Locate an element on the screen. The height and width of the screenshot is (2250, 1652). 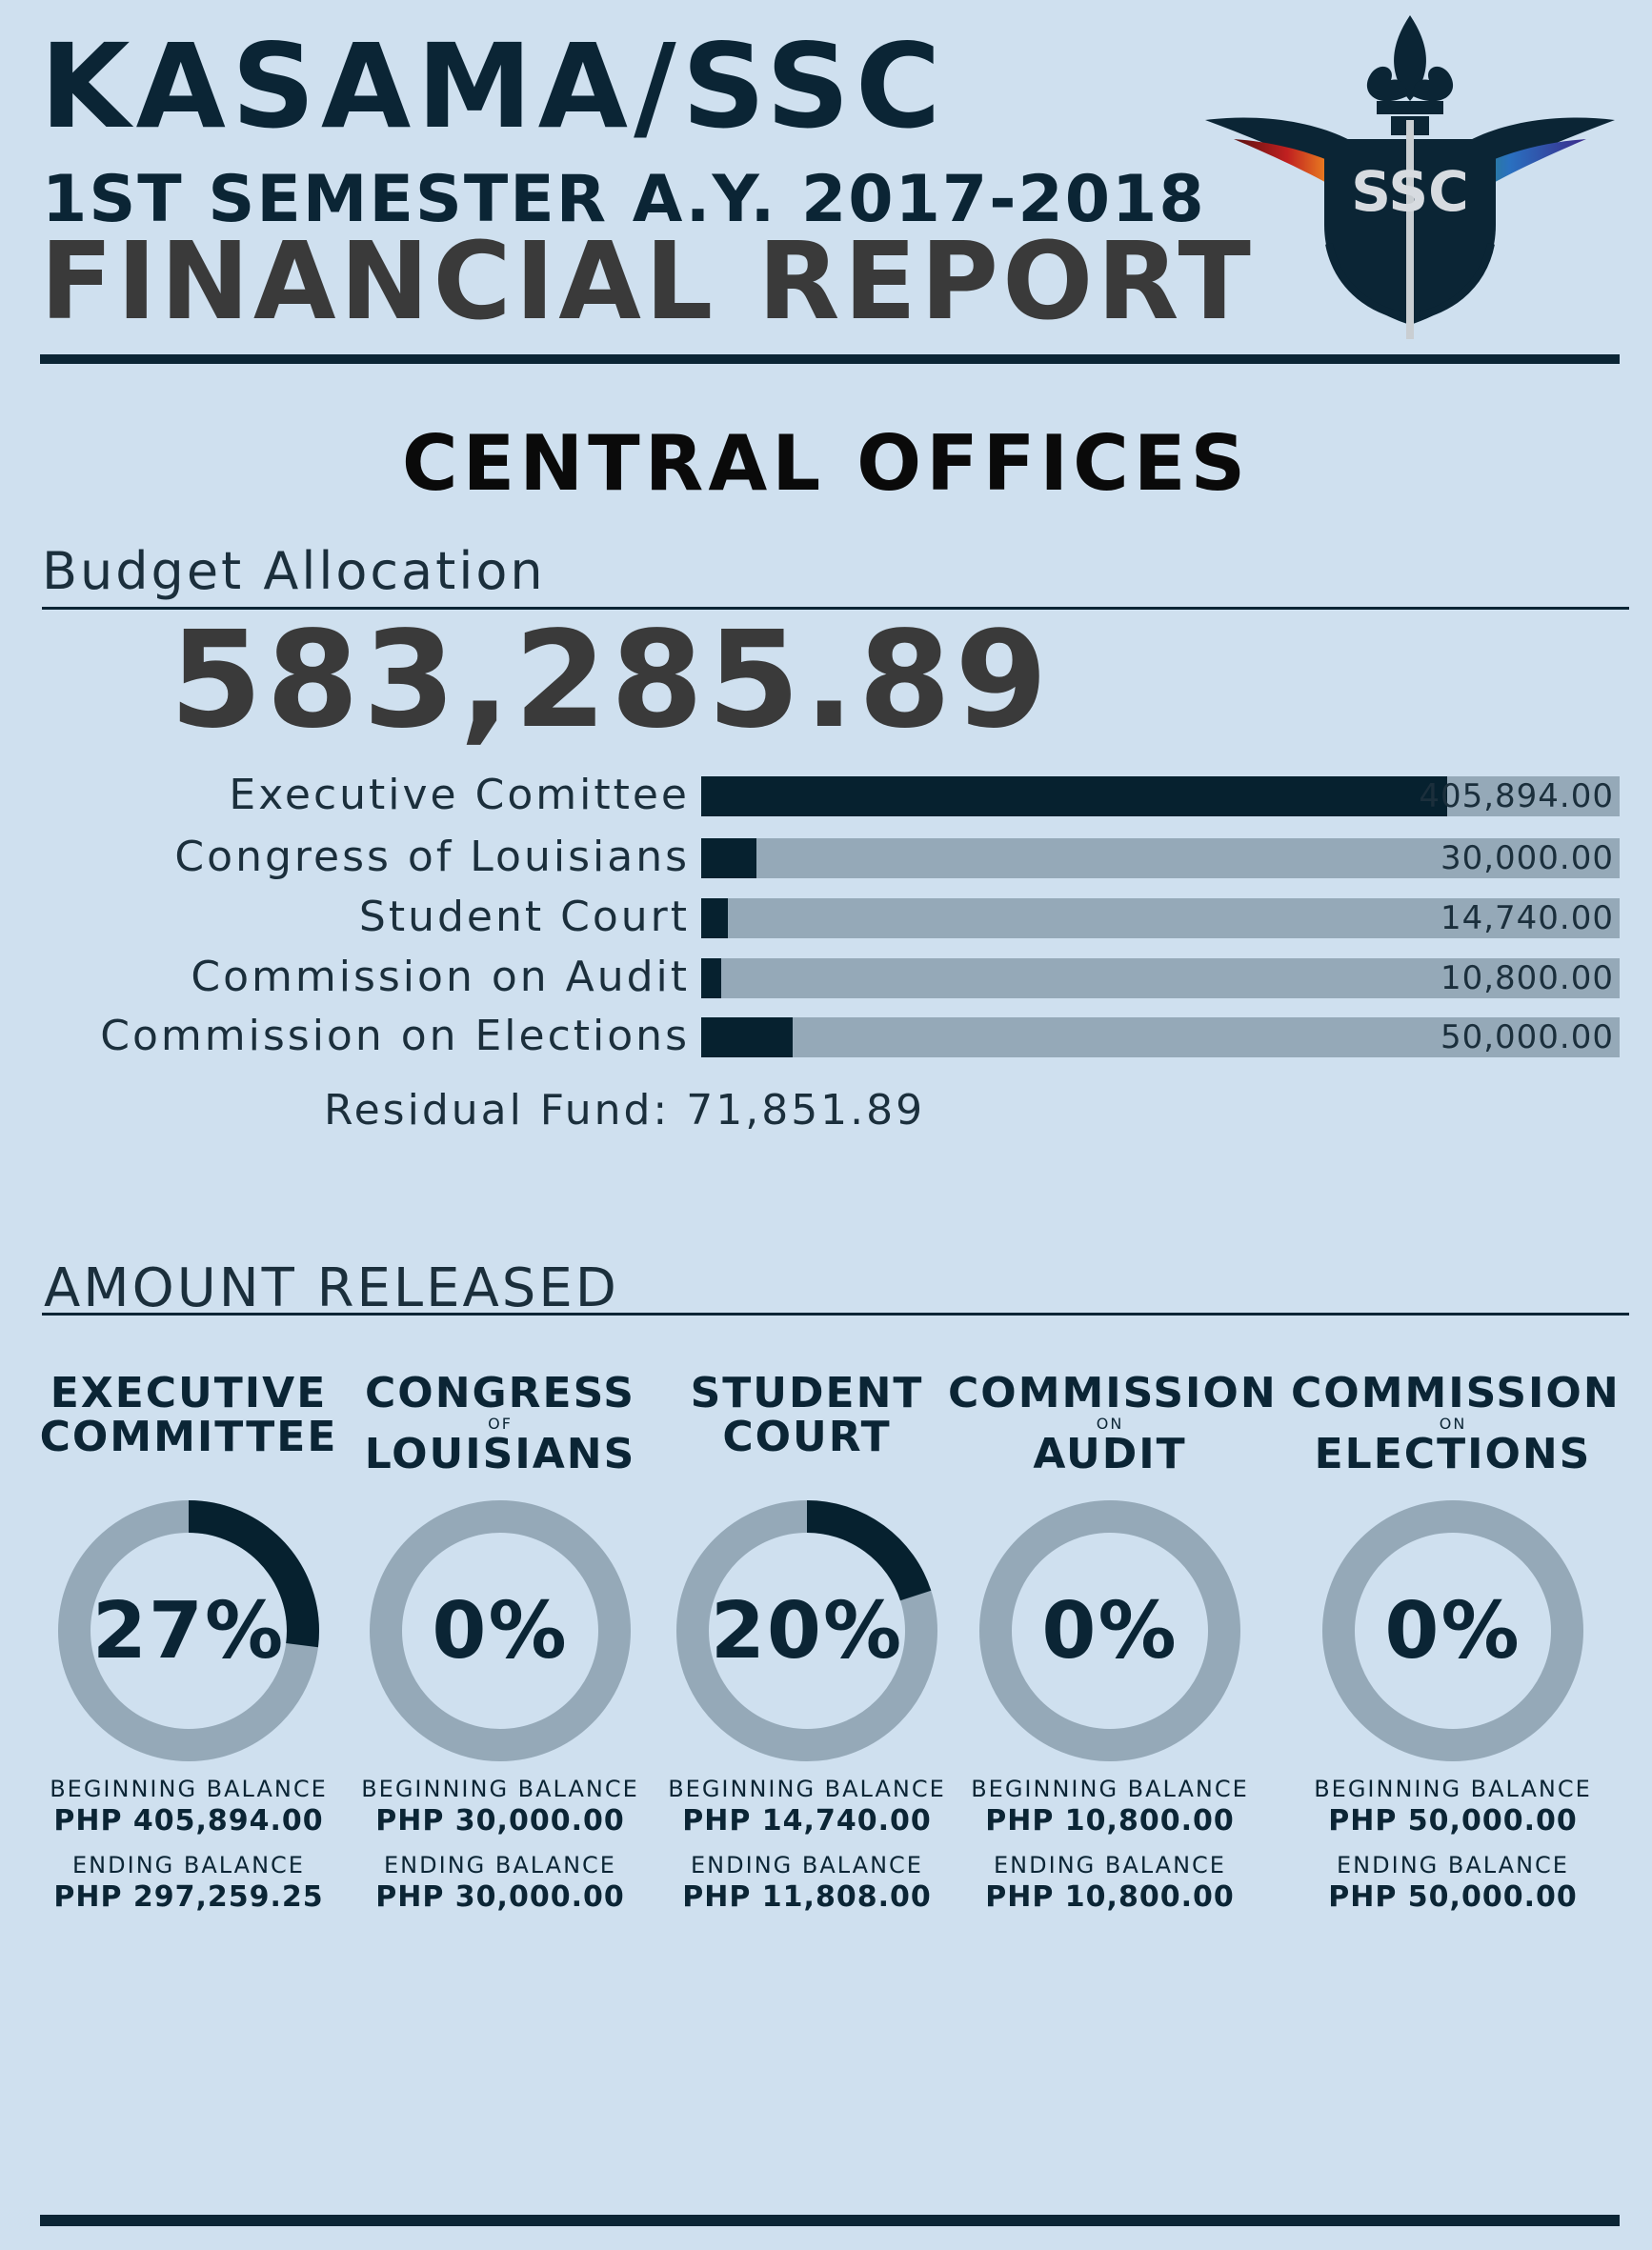
released-column-title: COMMISSION ON AUDIT is located at coordinates (1113, 1423).